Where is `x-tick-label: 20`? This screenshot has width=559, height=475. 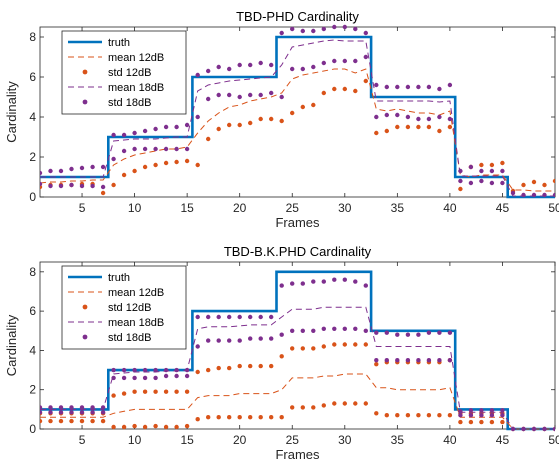 x-tick-label: 20 is located at coordinates (240, 440).